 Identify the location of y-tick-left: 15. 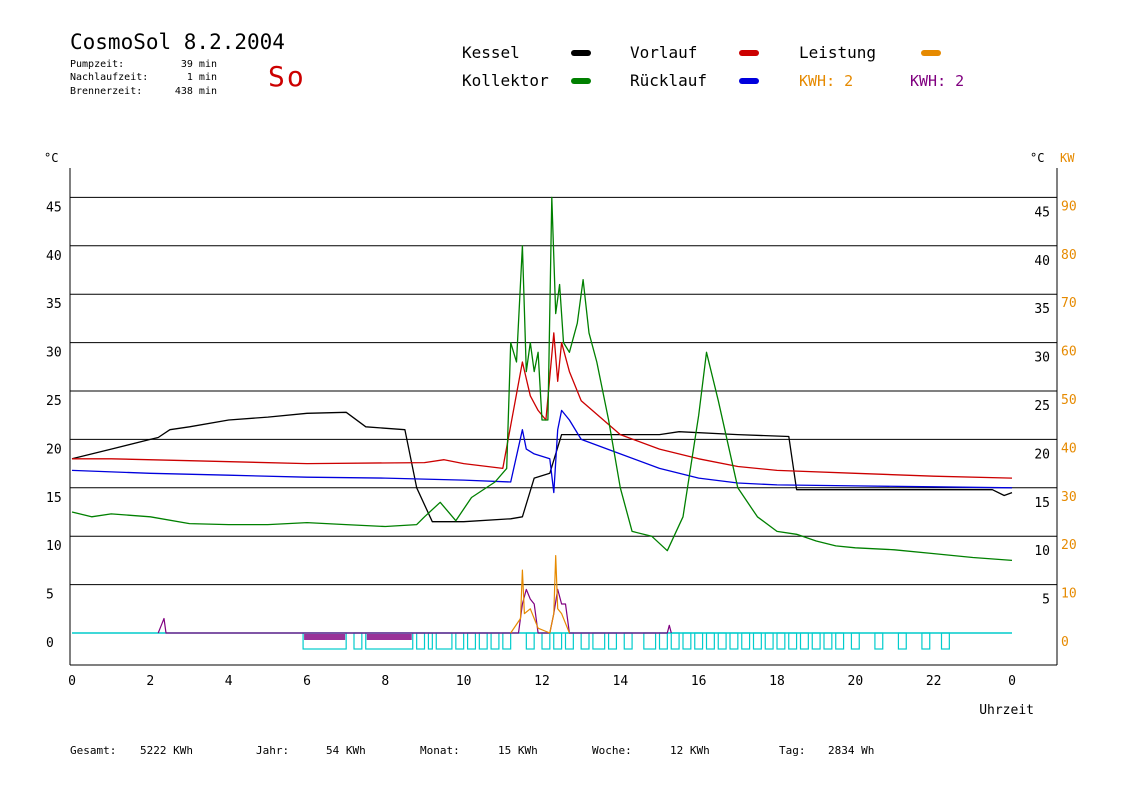
(54, 498).